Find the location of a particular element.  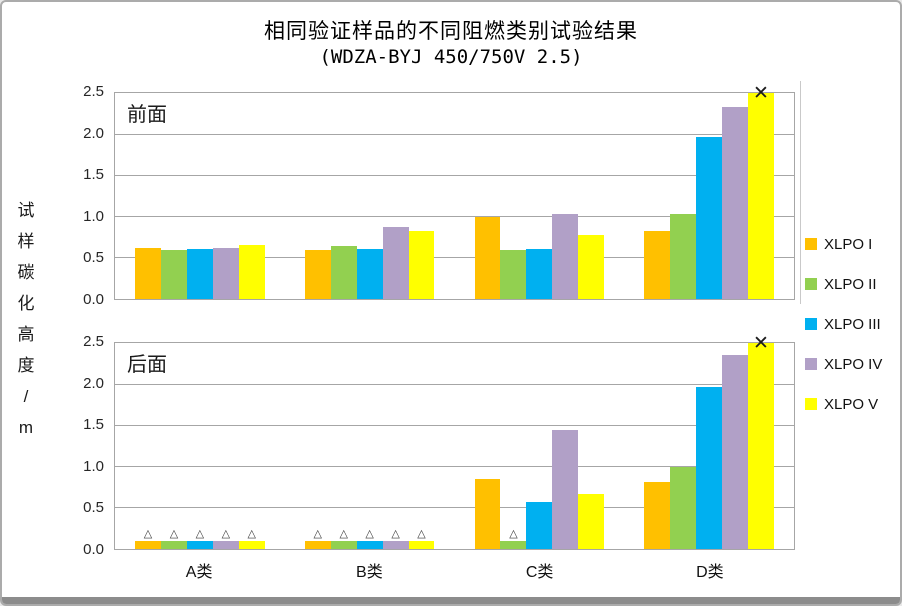

front-panel-label: 前面 is located at coordinates (147, 115).